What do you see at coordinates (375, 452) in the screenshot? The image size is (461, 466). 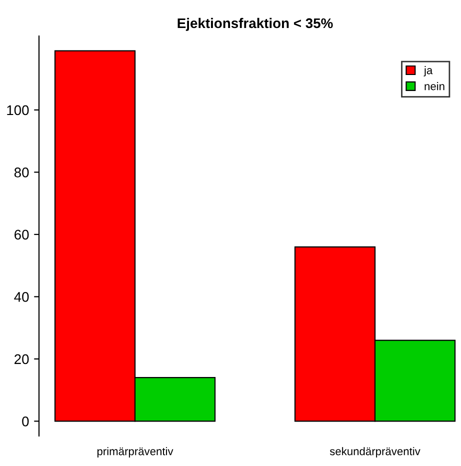 I see `x-tick-label: sekundärpräventiv` at bounding box center [375, 452].